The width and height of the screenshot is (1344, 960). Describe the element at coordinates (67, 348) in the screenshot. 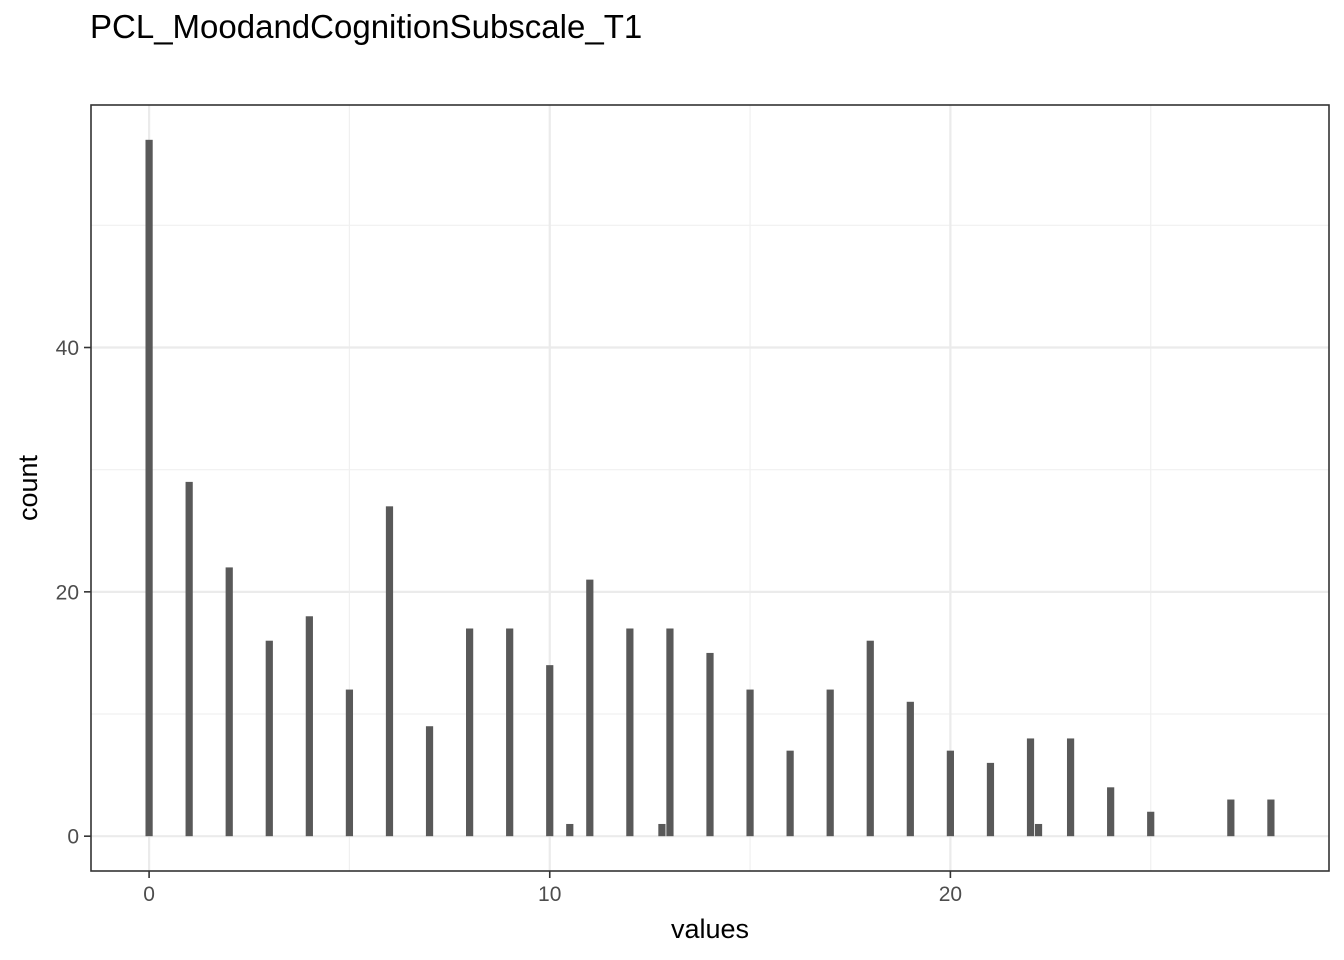

I see `y-tick-label: 40` at that location.